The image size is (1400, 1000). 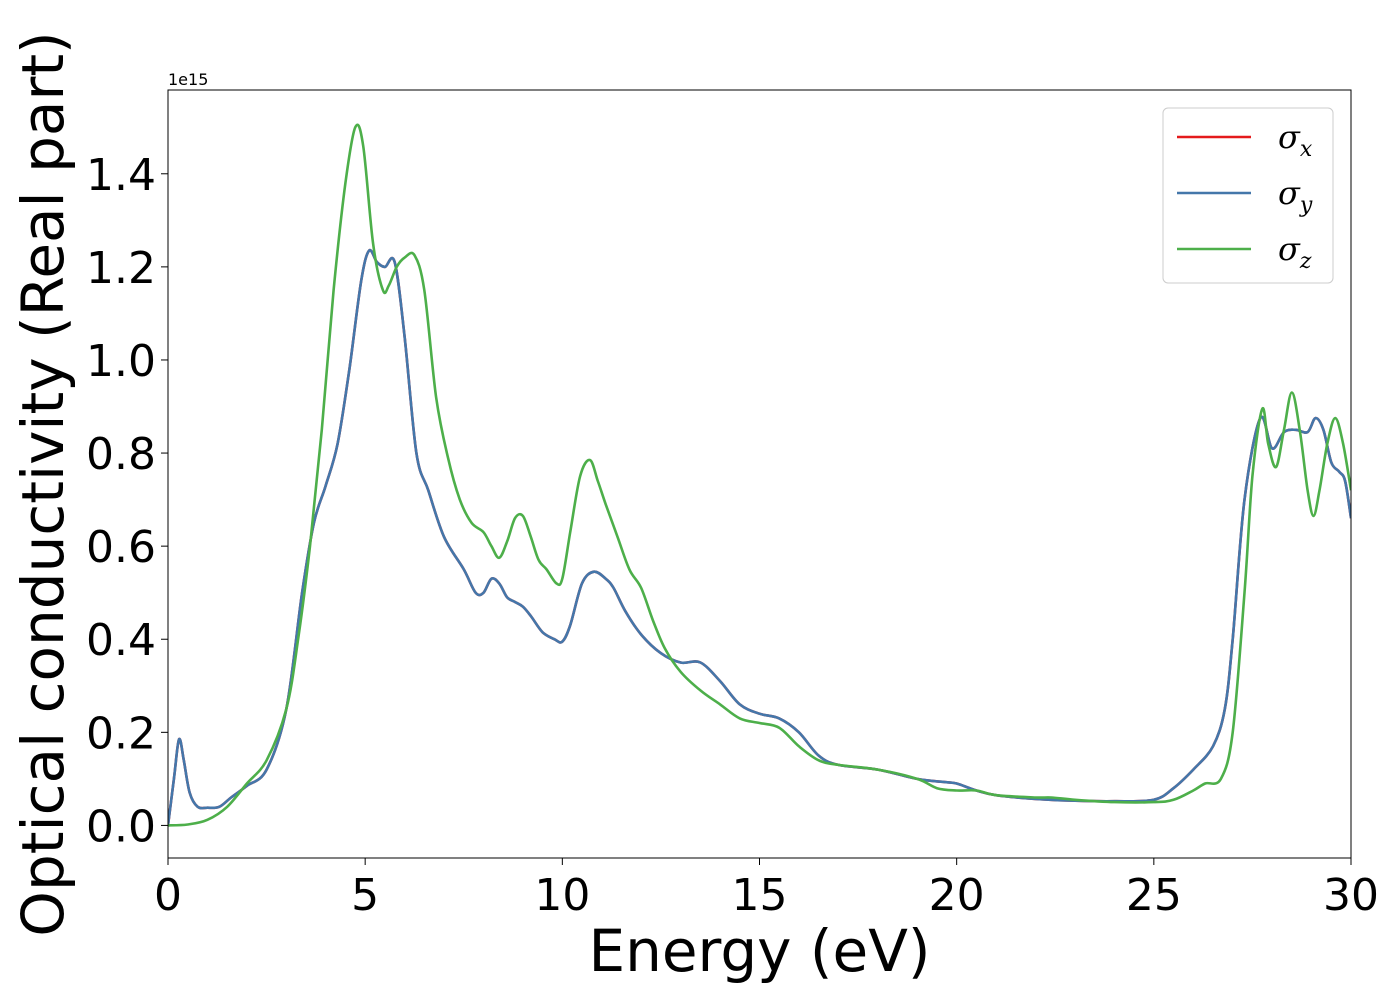 I want to click on legend-box, so click(x=1248, y=195).